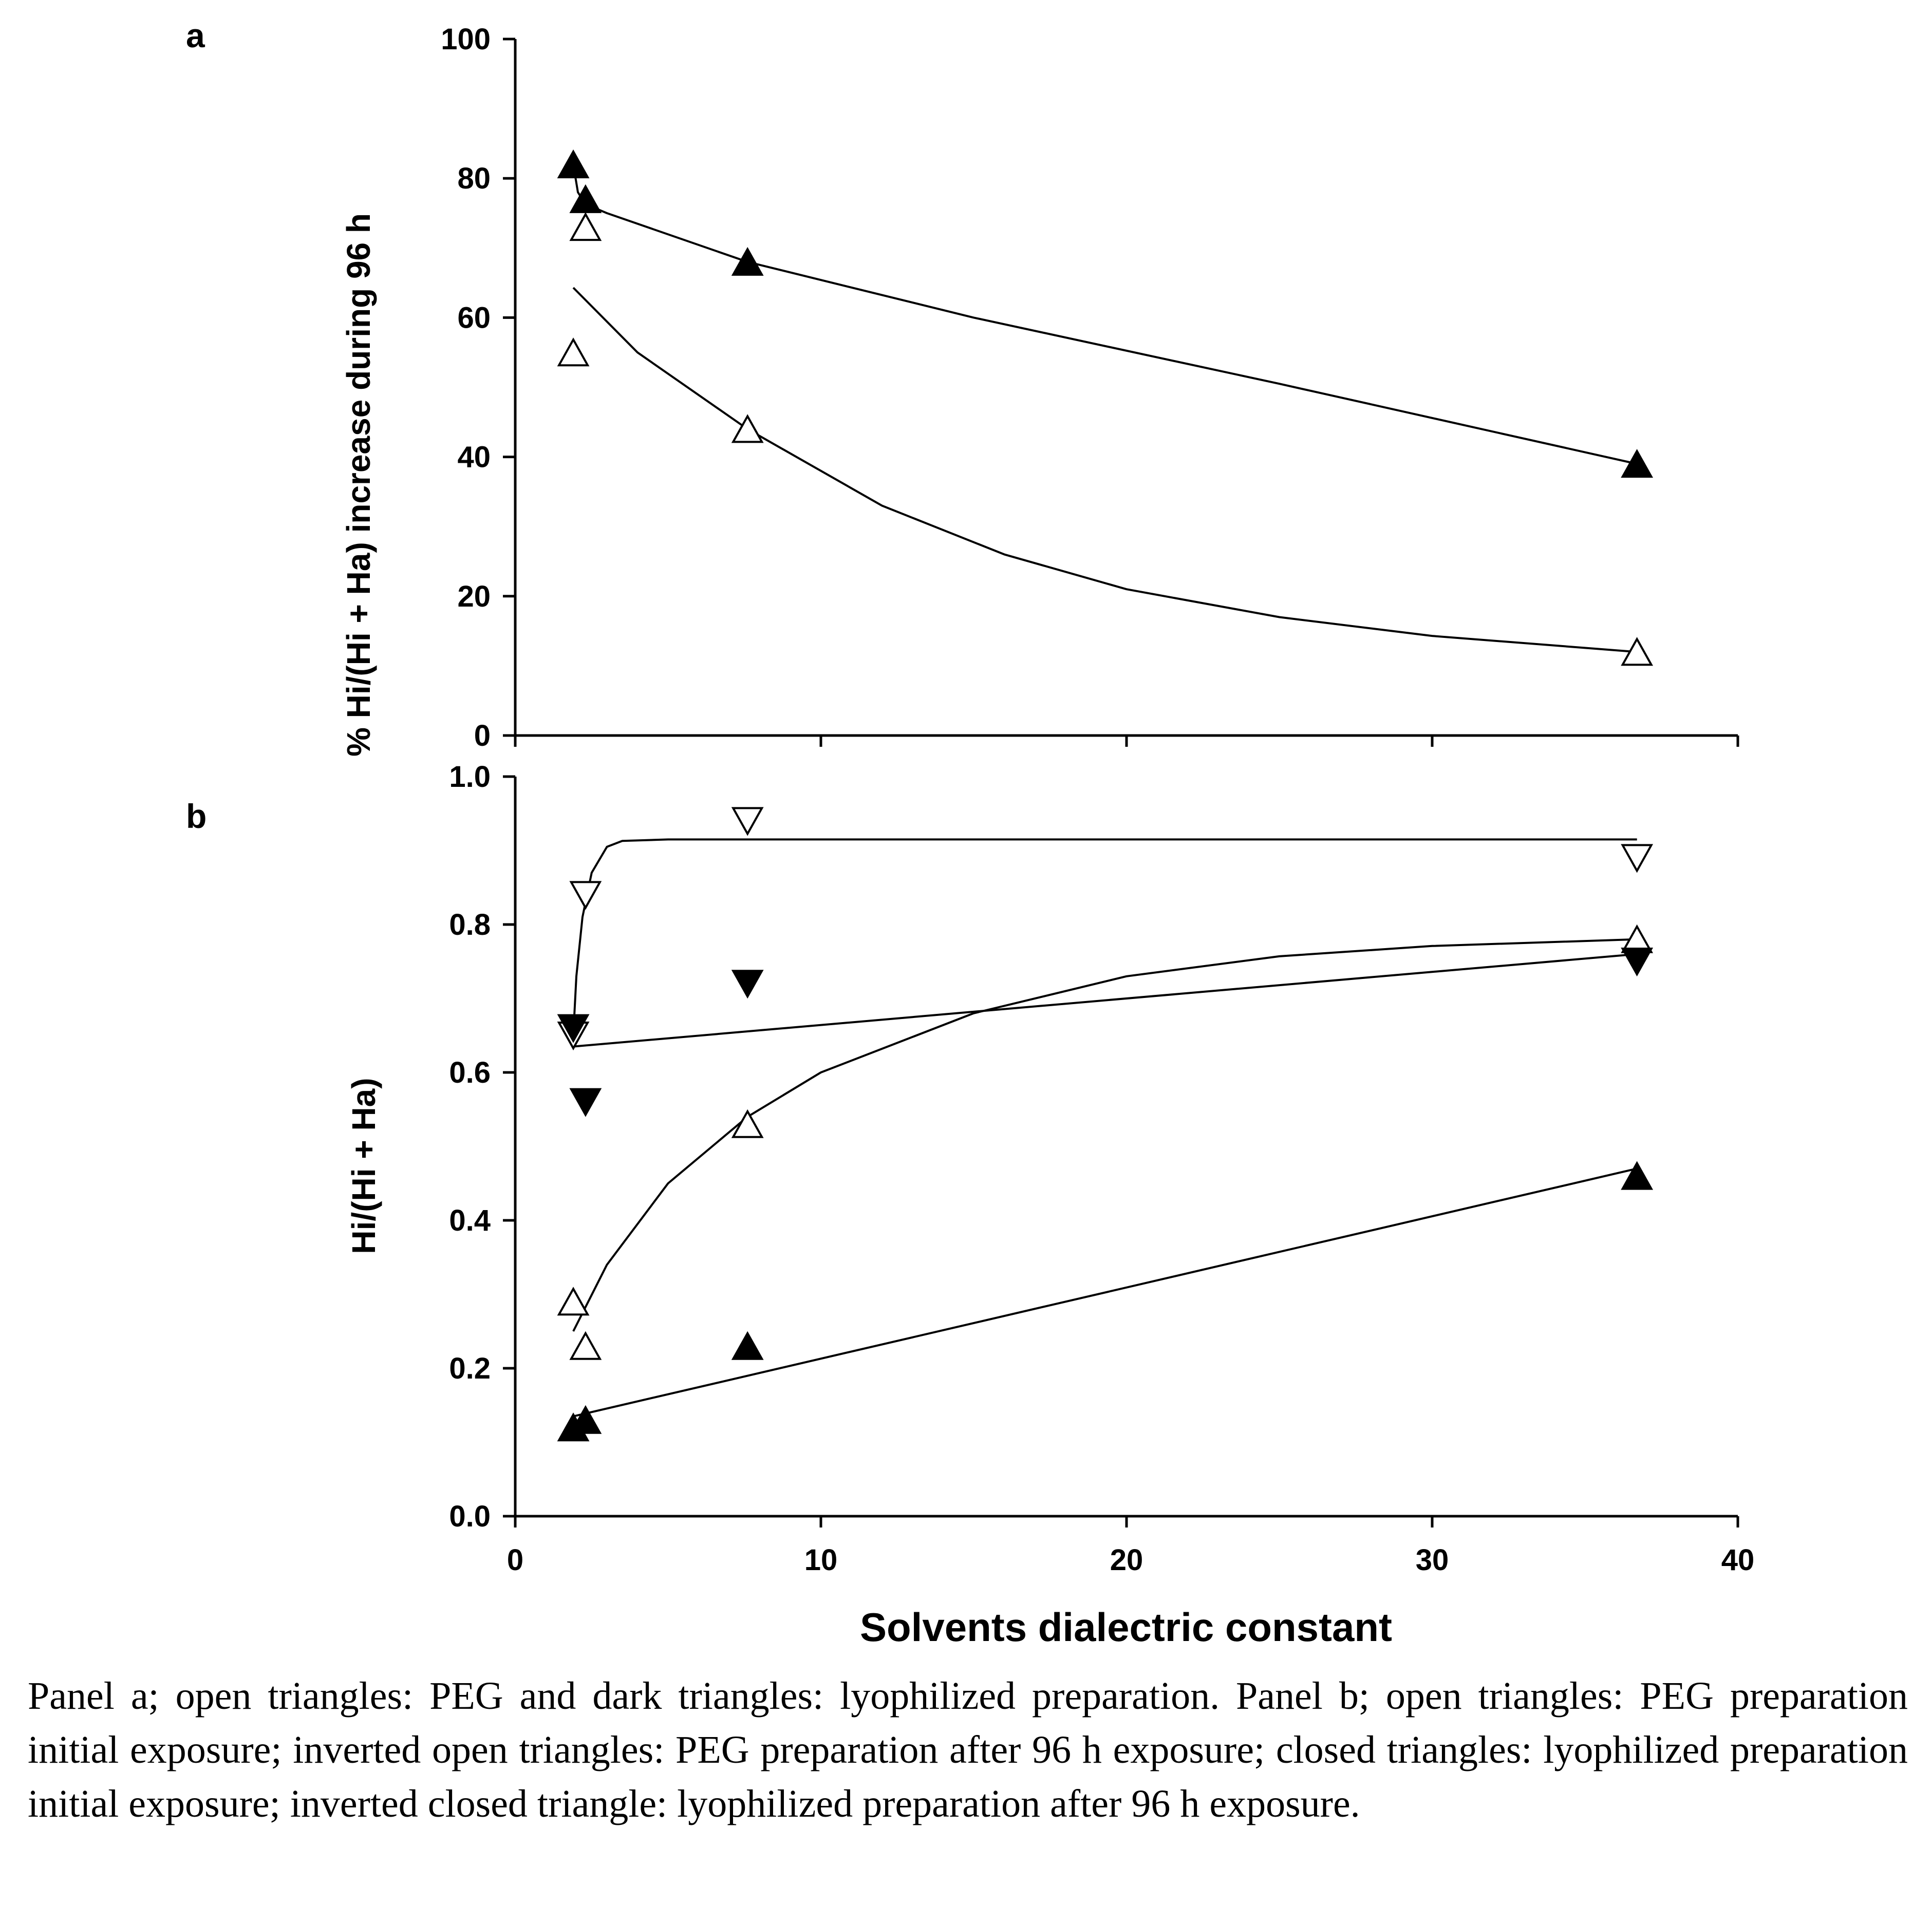 This screenshot has height=1924, width=1932. Describe the element at coordinates (196, 816) in the screenshot. I see `panel-label-b: b` at that location.